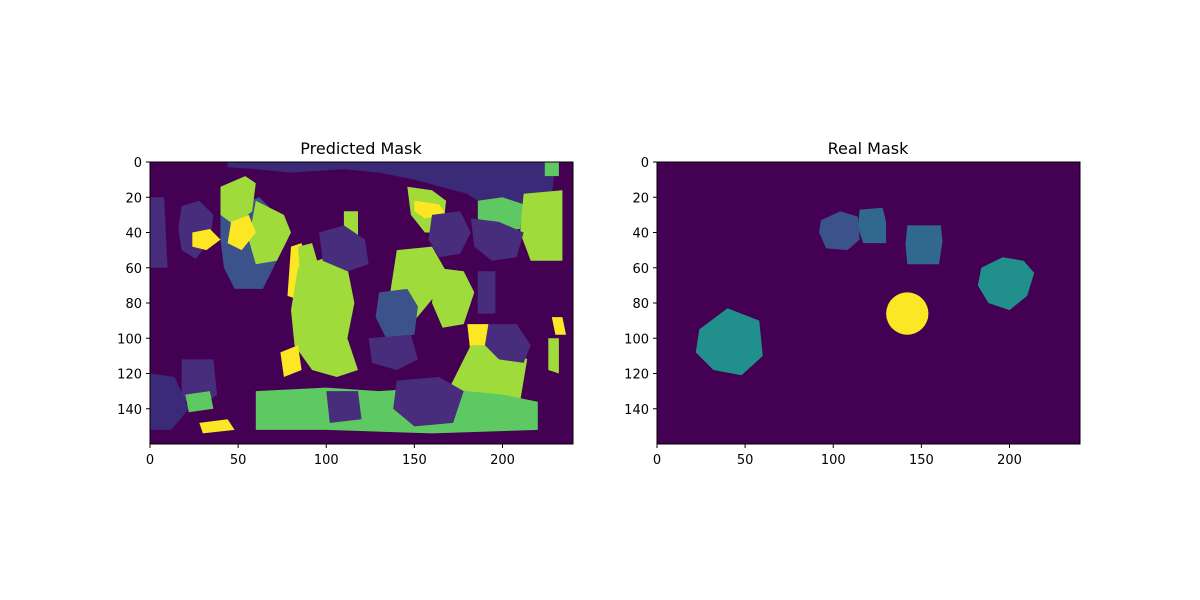 This screenshot has width=1200, height=600. Describe the element at coordinates (640, 304) in the screenshot. I see `real-mask-ytick-label: 80` at that location.